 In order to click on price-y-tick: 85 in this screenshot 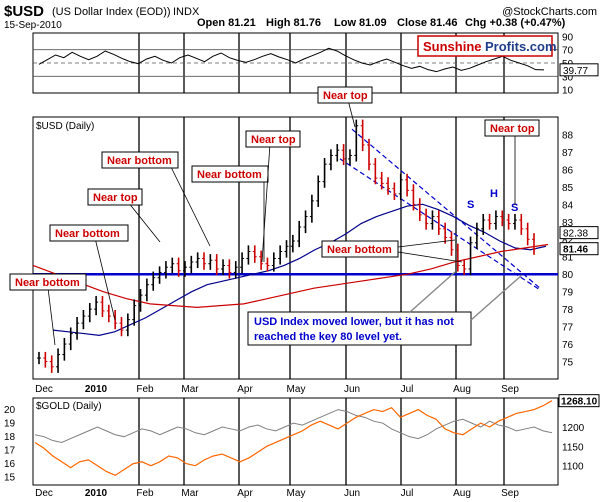, I will do `click(568, 188)`.